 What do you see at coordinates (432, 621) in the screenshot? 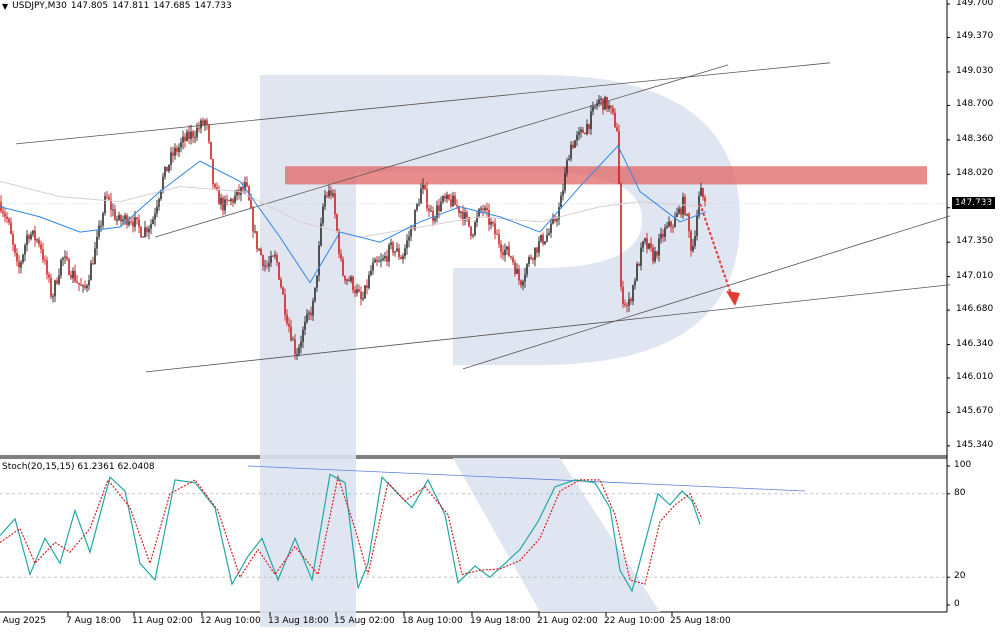
I see `time-tick-label: 18 Aug 10:00` at bounding box center [432, 621].